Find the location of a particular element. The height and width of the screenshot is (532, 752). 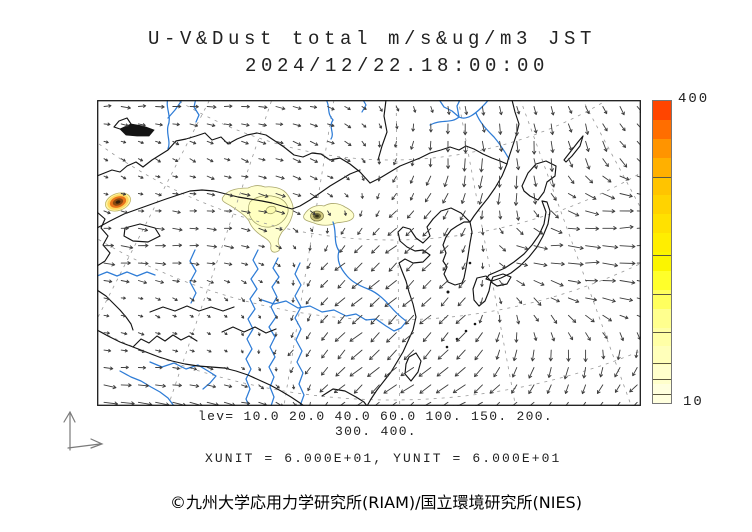

mongolia-china-border is located at coordinates (229, 199).